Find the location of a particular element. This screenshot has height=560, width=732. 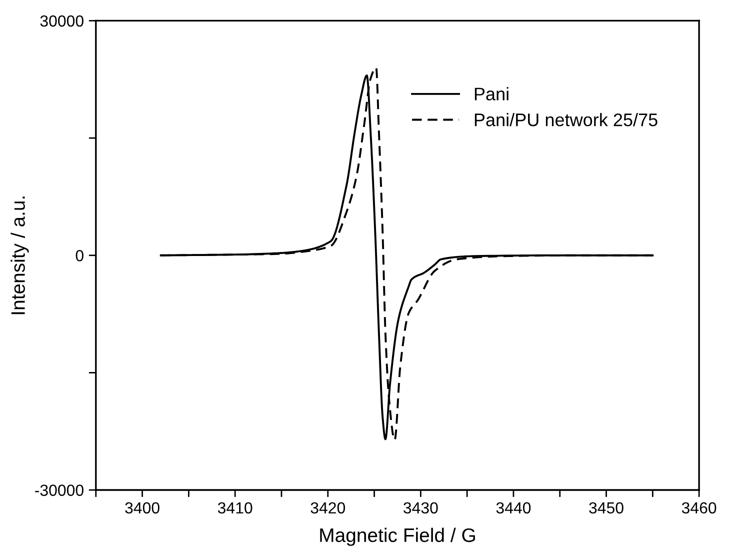

y-axis-title: Intensity / a.u. is located at coordinates (19, 255).